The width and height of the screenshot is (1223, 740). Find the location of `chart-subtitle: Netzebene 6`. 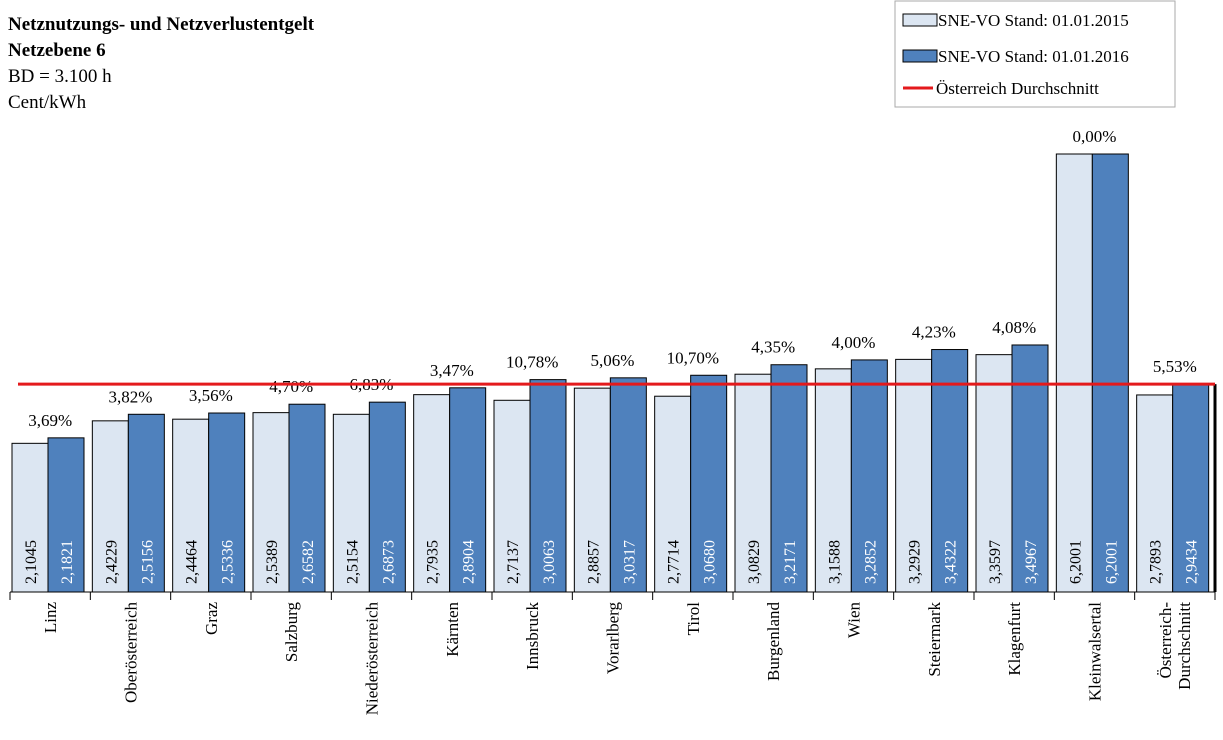

chart-subtitle: Netzebene 6 is located at coordinates (57, 50).